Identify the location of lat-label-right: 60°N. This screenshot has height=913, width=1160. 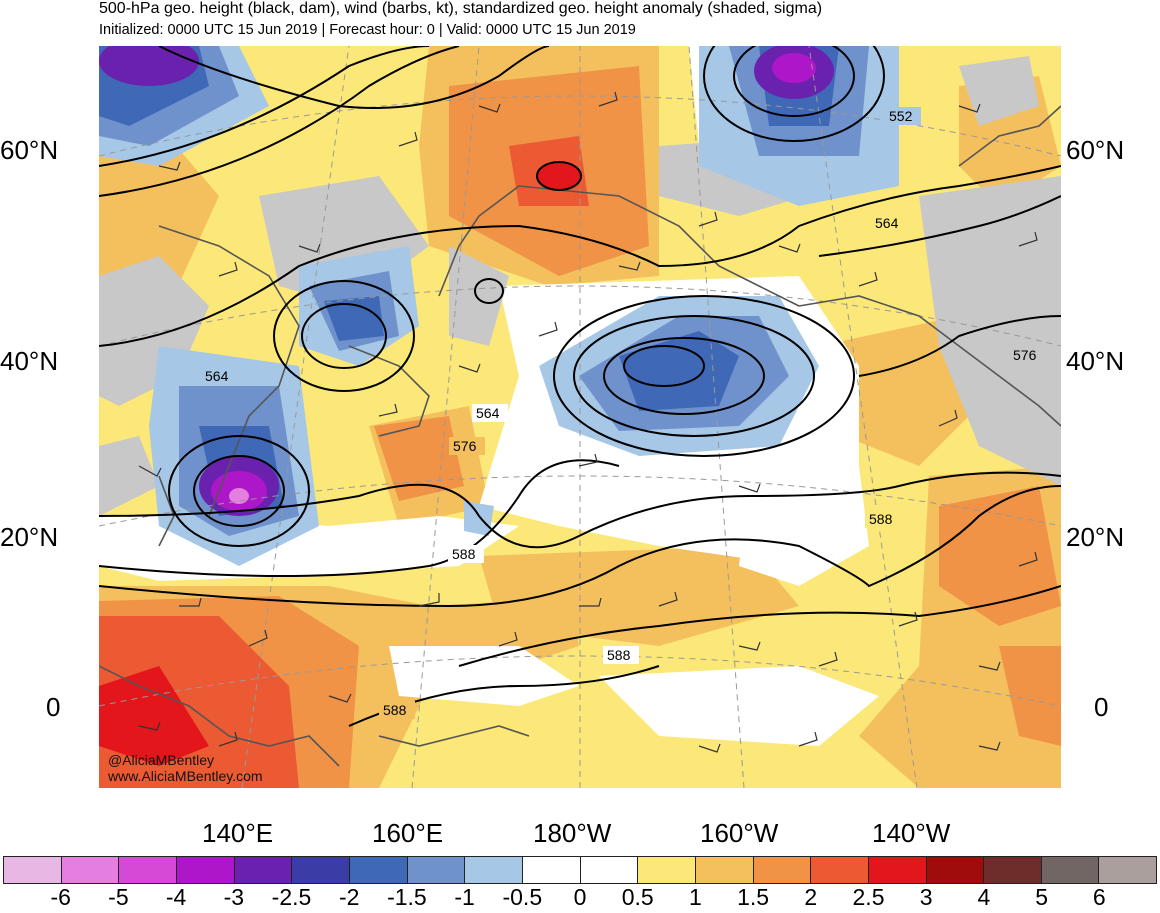
(1095, 150).